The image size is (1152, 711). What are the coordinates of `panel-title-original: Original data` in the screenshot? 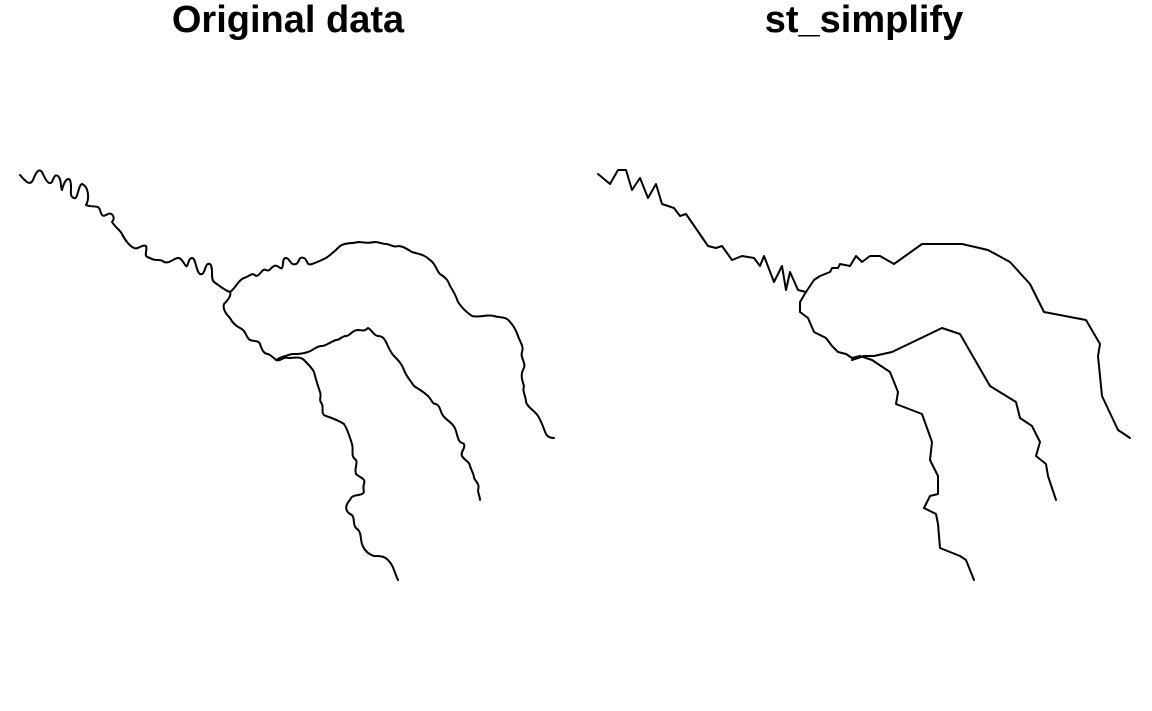 It's located at (288, 20).